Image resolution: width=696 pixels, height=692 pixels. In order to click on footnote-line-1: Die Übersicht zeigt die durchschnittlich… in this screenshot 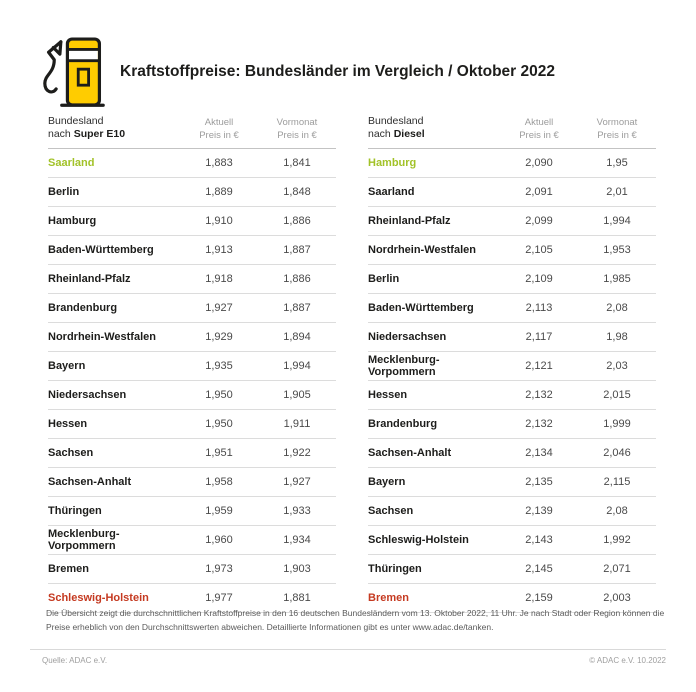, I will do `click(355, 613)`.